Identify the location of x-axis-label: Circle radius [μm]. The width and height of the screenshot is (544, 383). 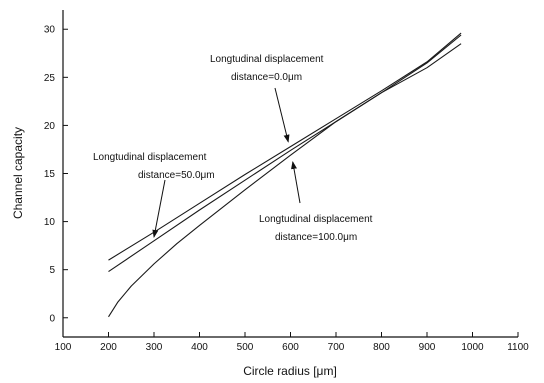
(290, 371).